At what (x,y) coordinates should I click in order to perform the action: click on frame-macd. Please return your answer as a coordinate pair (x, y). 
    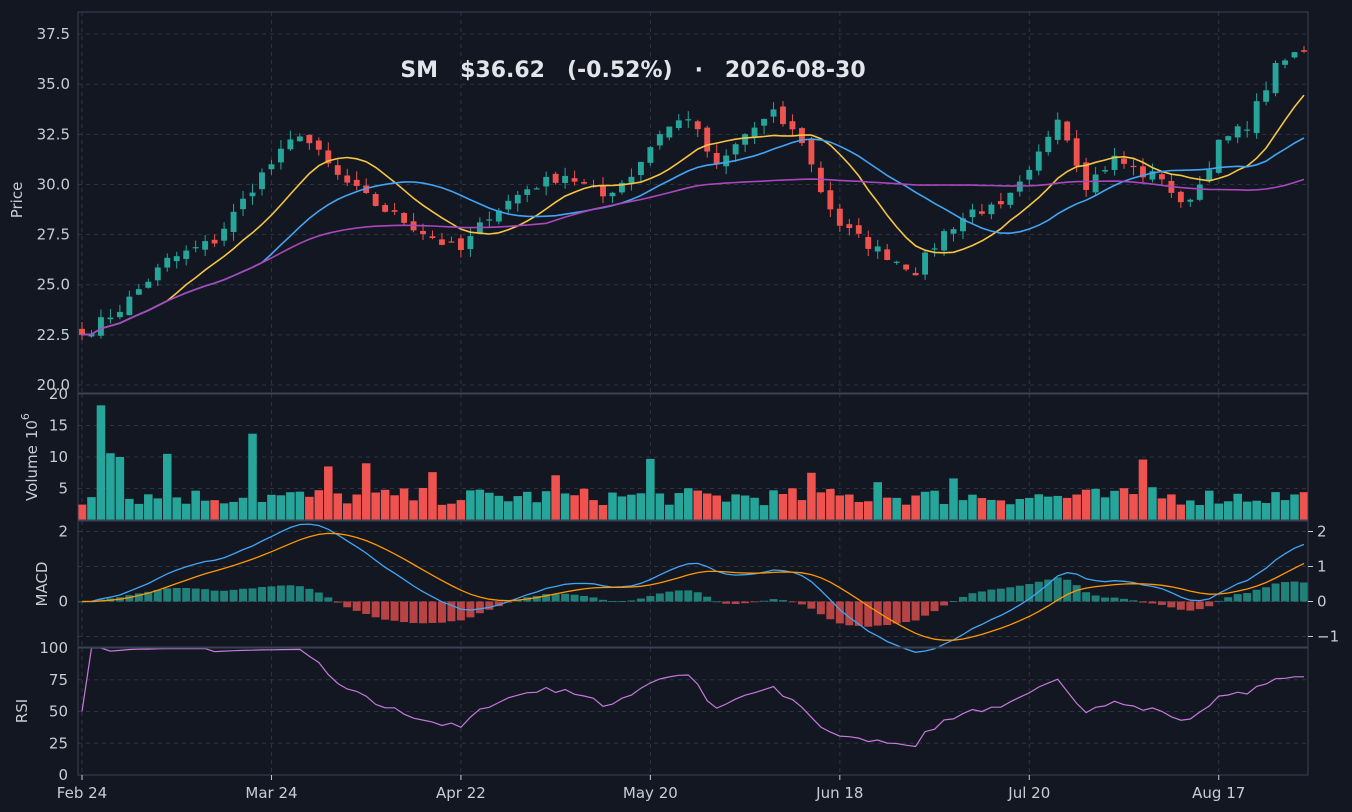
    Looking at the image, I should click on (693, 584).